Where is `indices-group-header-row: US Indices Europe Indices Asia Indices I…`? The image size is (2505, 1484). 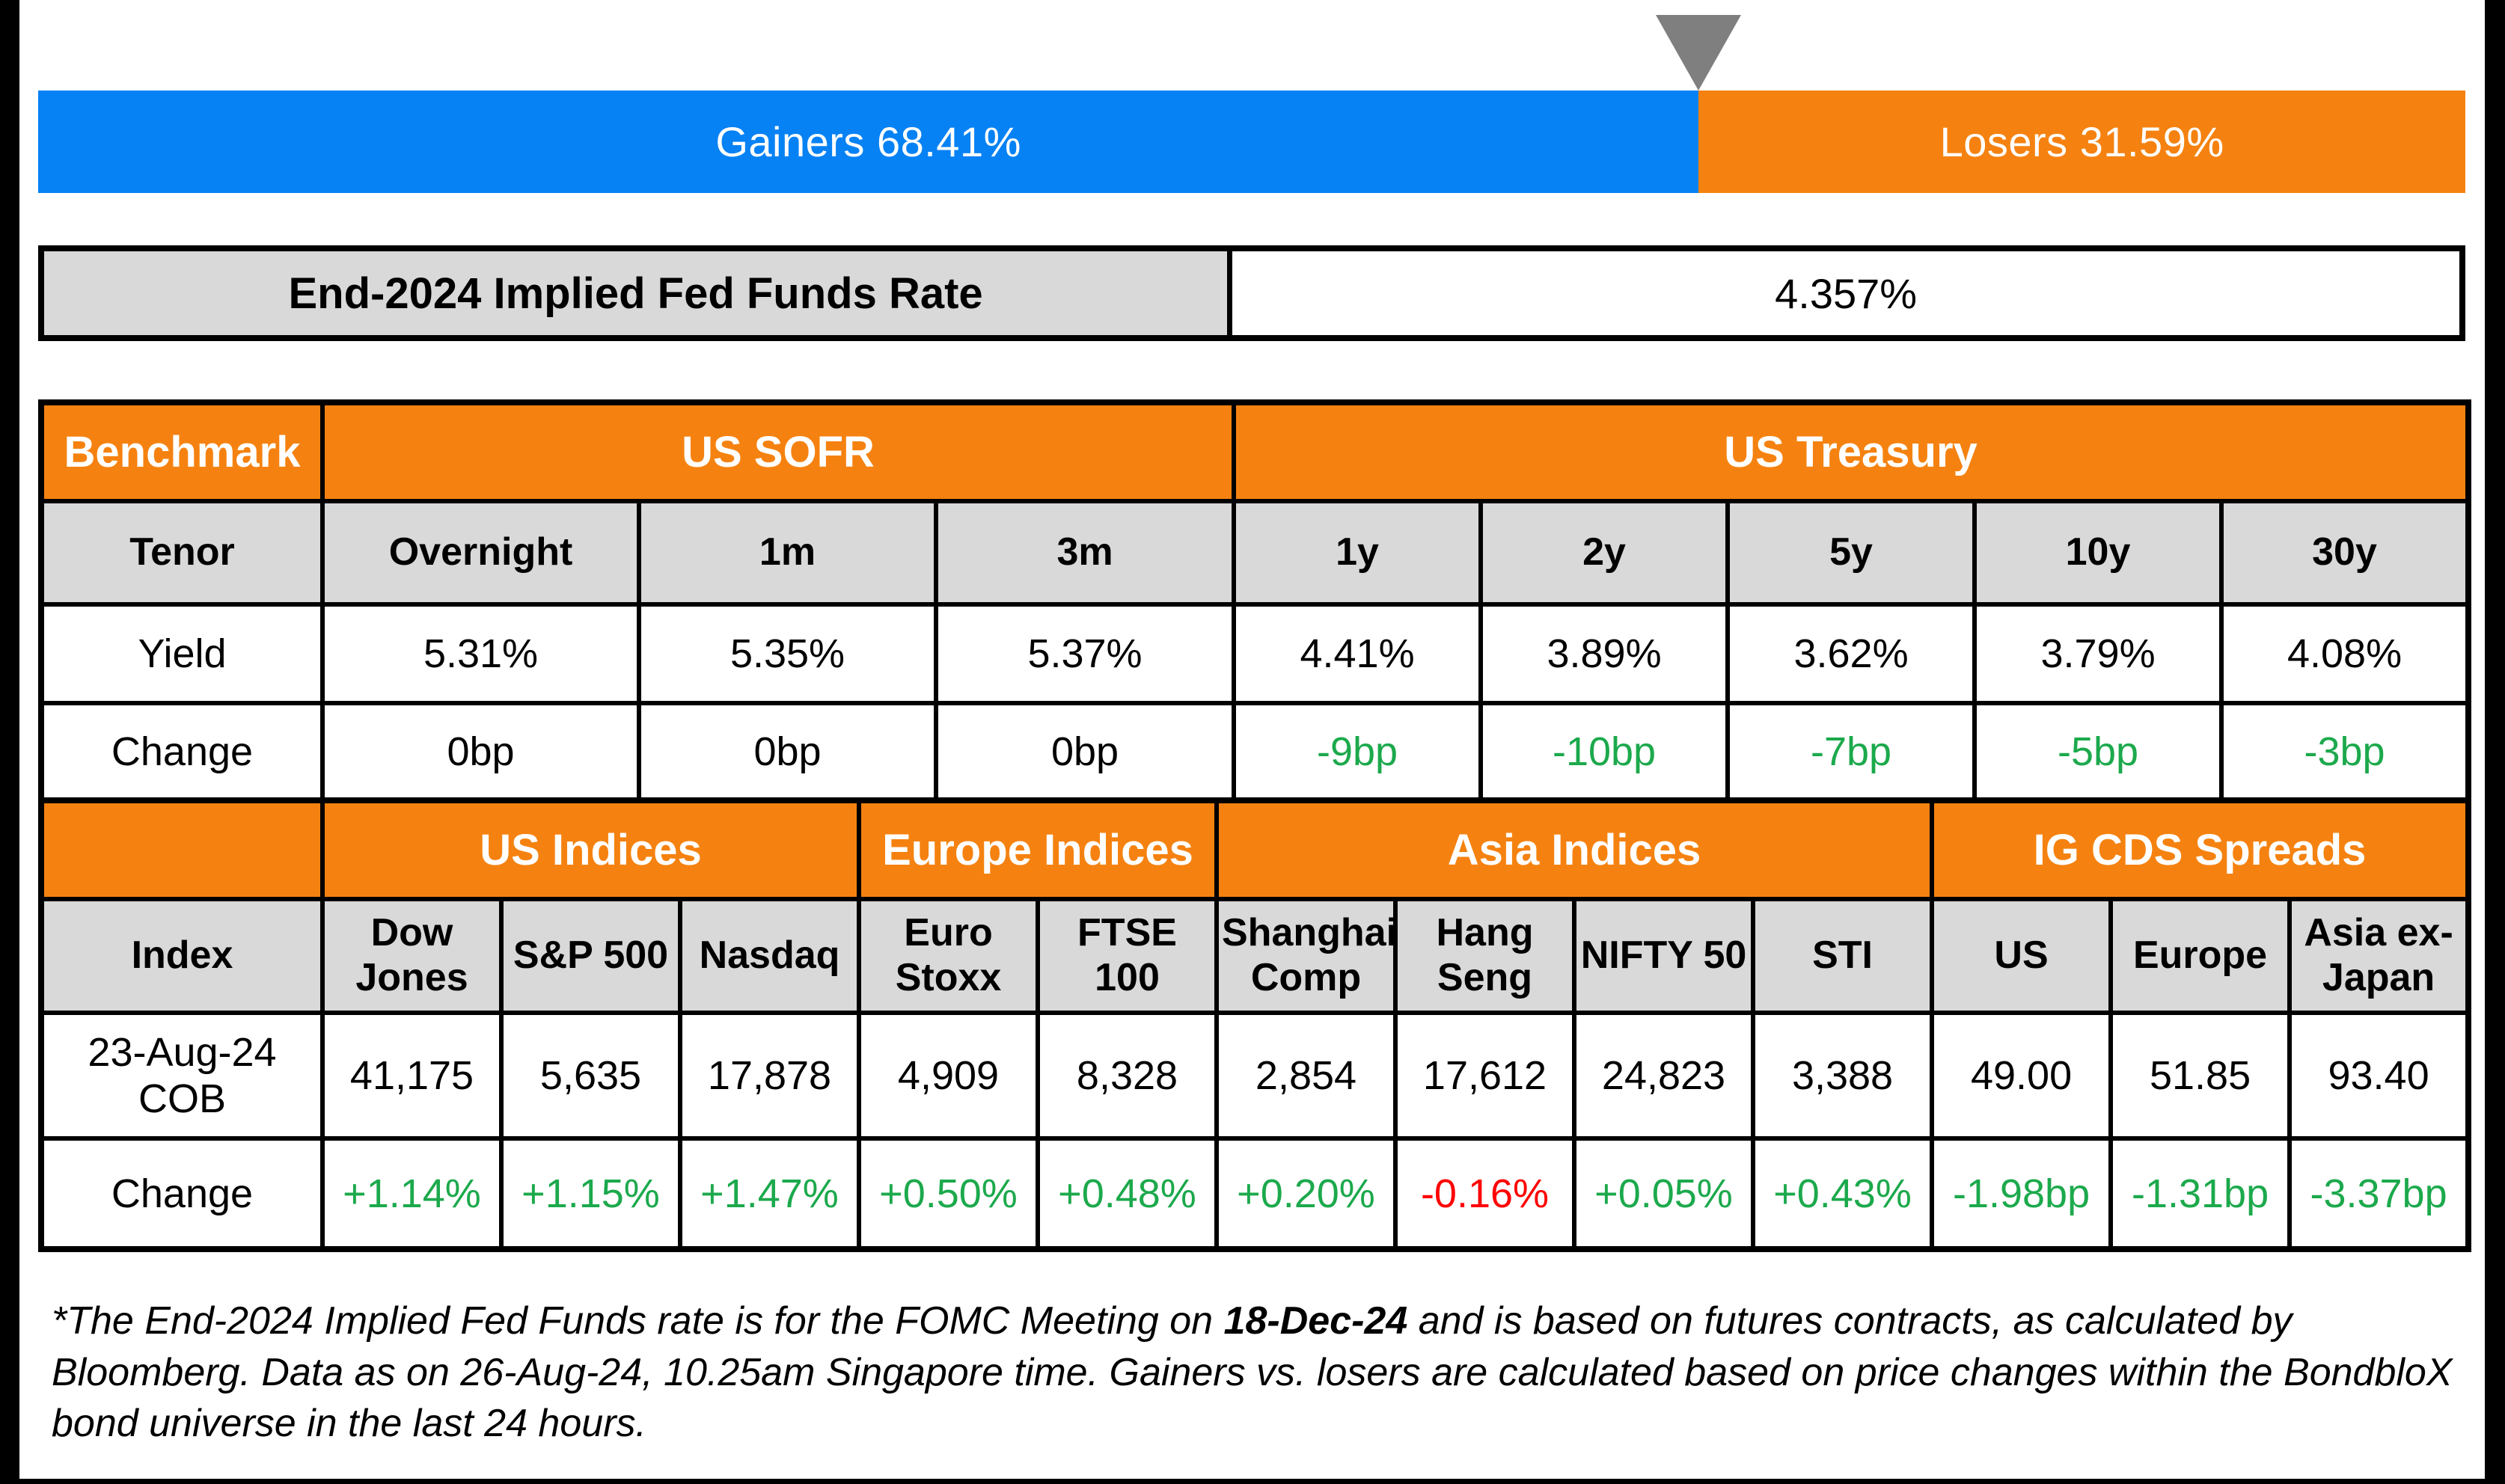
indices-group-header-row: US Indices Europe Indices Asia Indices I… is located at coordinates (1255, 849).